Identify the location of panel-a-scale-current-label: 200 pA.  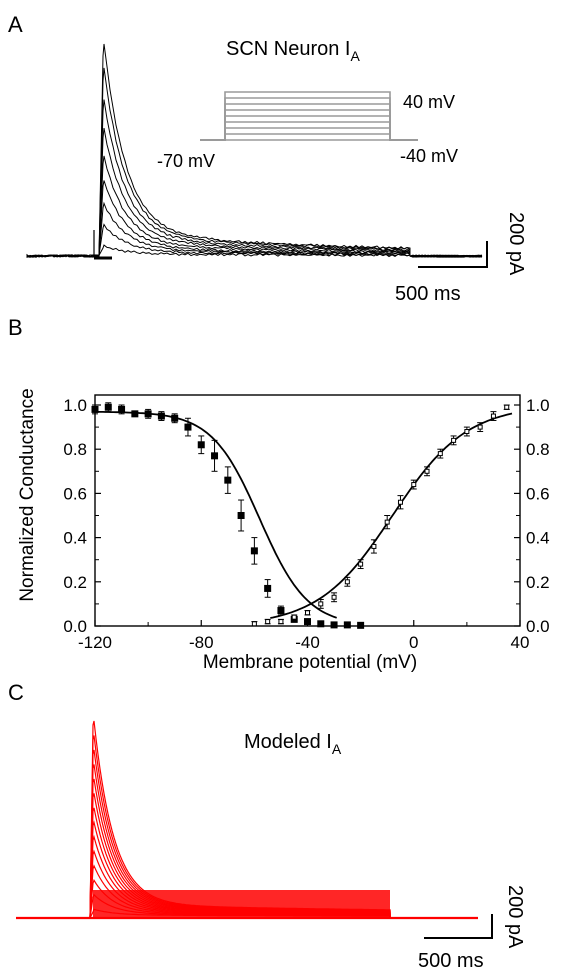
(516, 244).